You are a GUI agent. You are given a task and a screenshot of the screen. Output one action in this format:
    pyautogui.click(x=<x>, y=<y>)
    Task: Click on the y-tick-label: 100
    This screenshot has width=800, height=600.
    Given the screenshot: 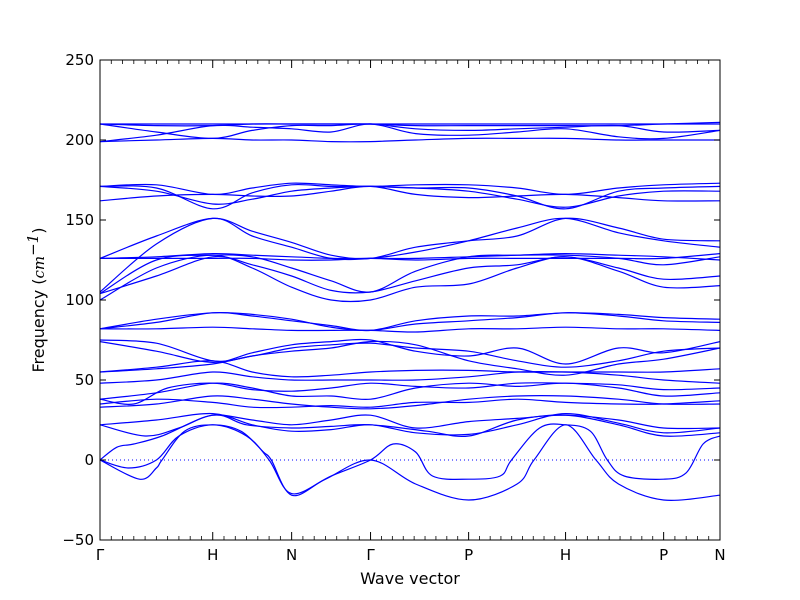 What is the action you would take?
    pyautogui.click(x=79, y=300)
    